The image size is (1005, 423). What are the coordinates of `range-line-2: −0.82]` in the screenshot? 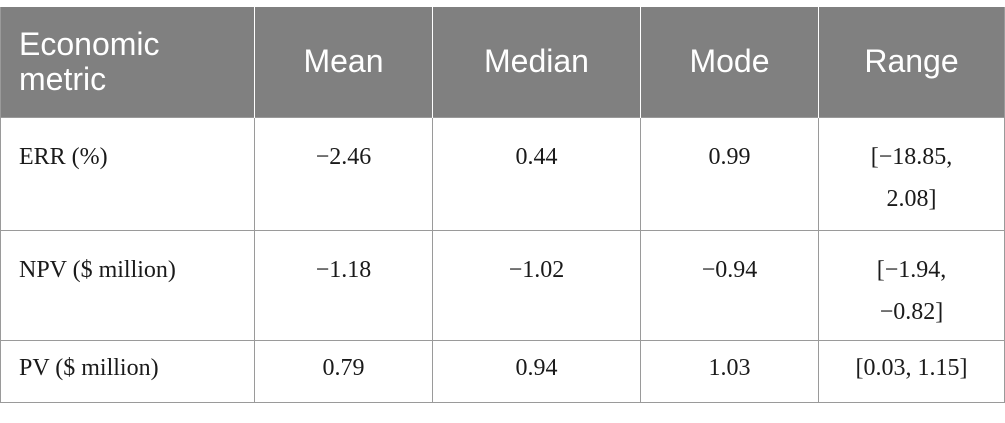 It's located at (911, 311).